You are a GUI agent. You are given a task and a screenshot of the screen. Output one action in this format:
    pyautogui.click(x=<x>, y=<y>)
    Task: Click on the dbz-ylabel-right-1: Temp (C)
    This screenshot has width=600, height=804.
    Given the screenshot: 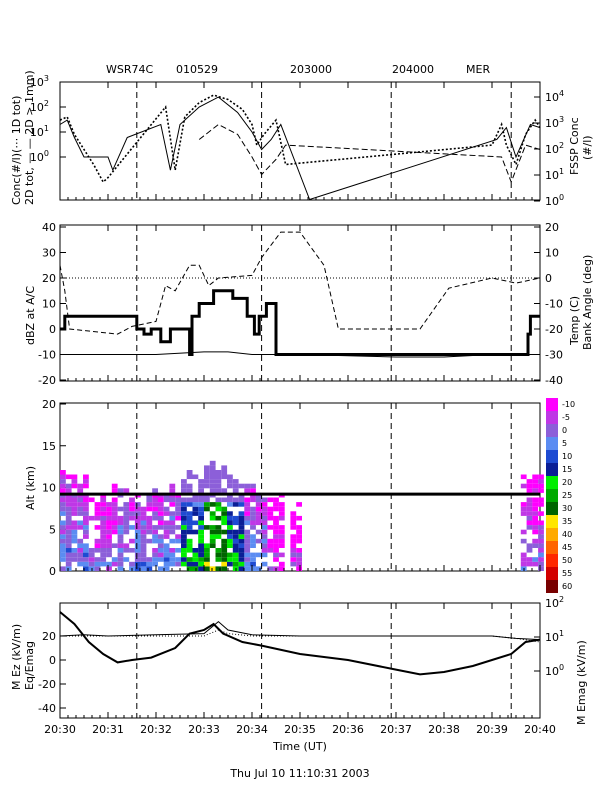 What is the action you would take?
    pyautogui.click(x=574, y=321)
    